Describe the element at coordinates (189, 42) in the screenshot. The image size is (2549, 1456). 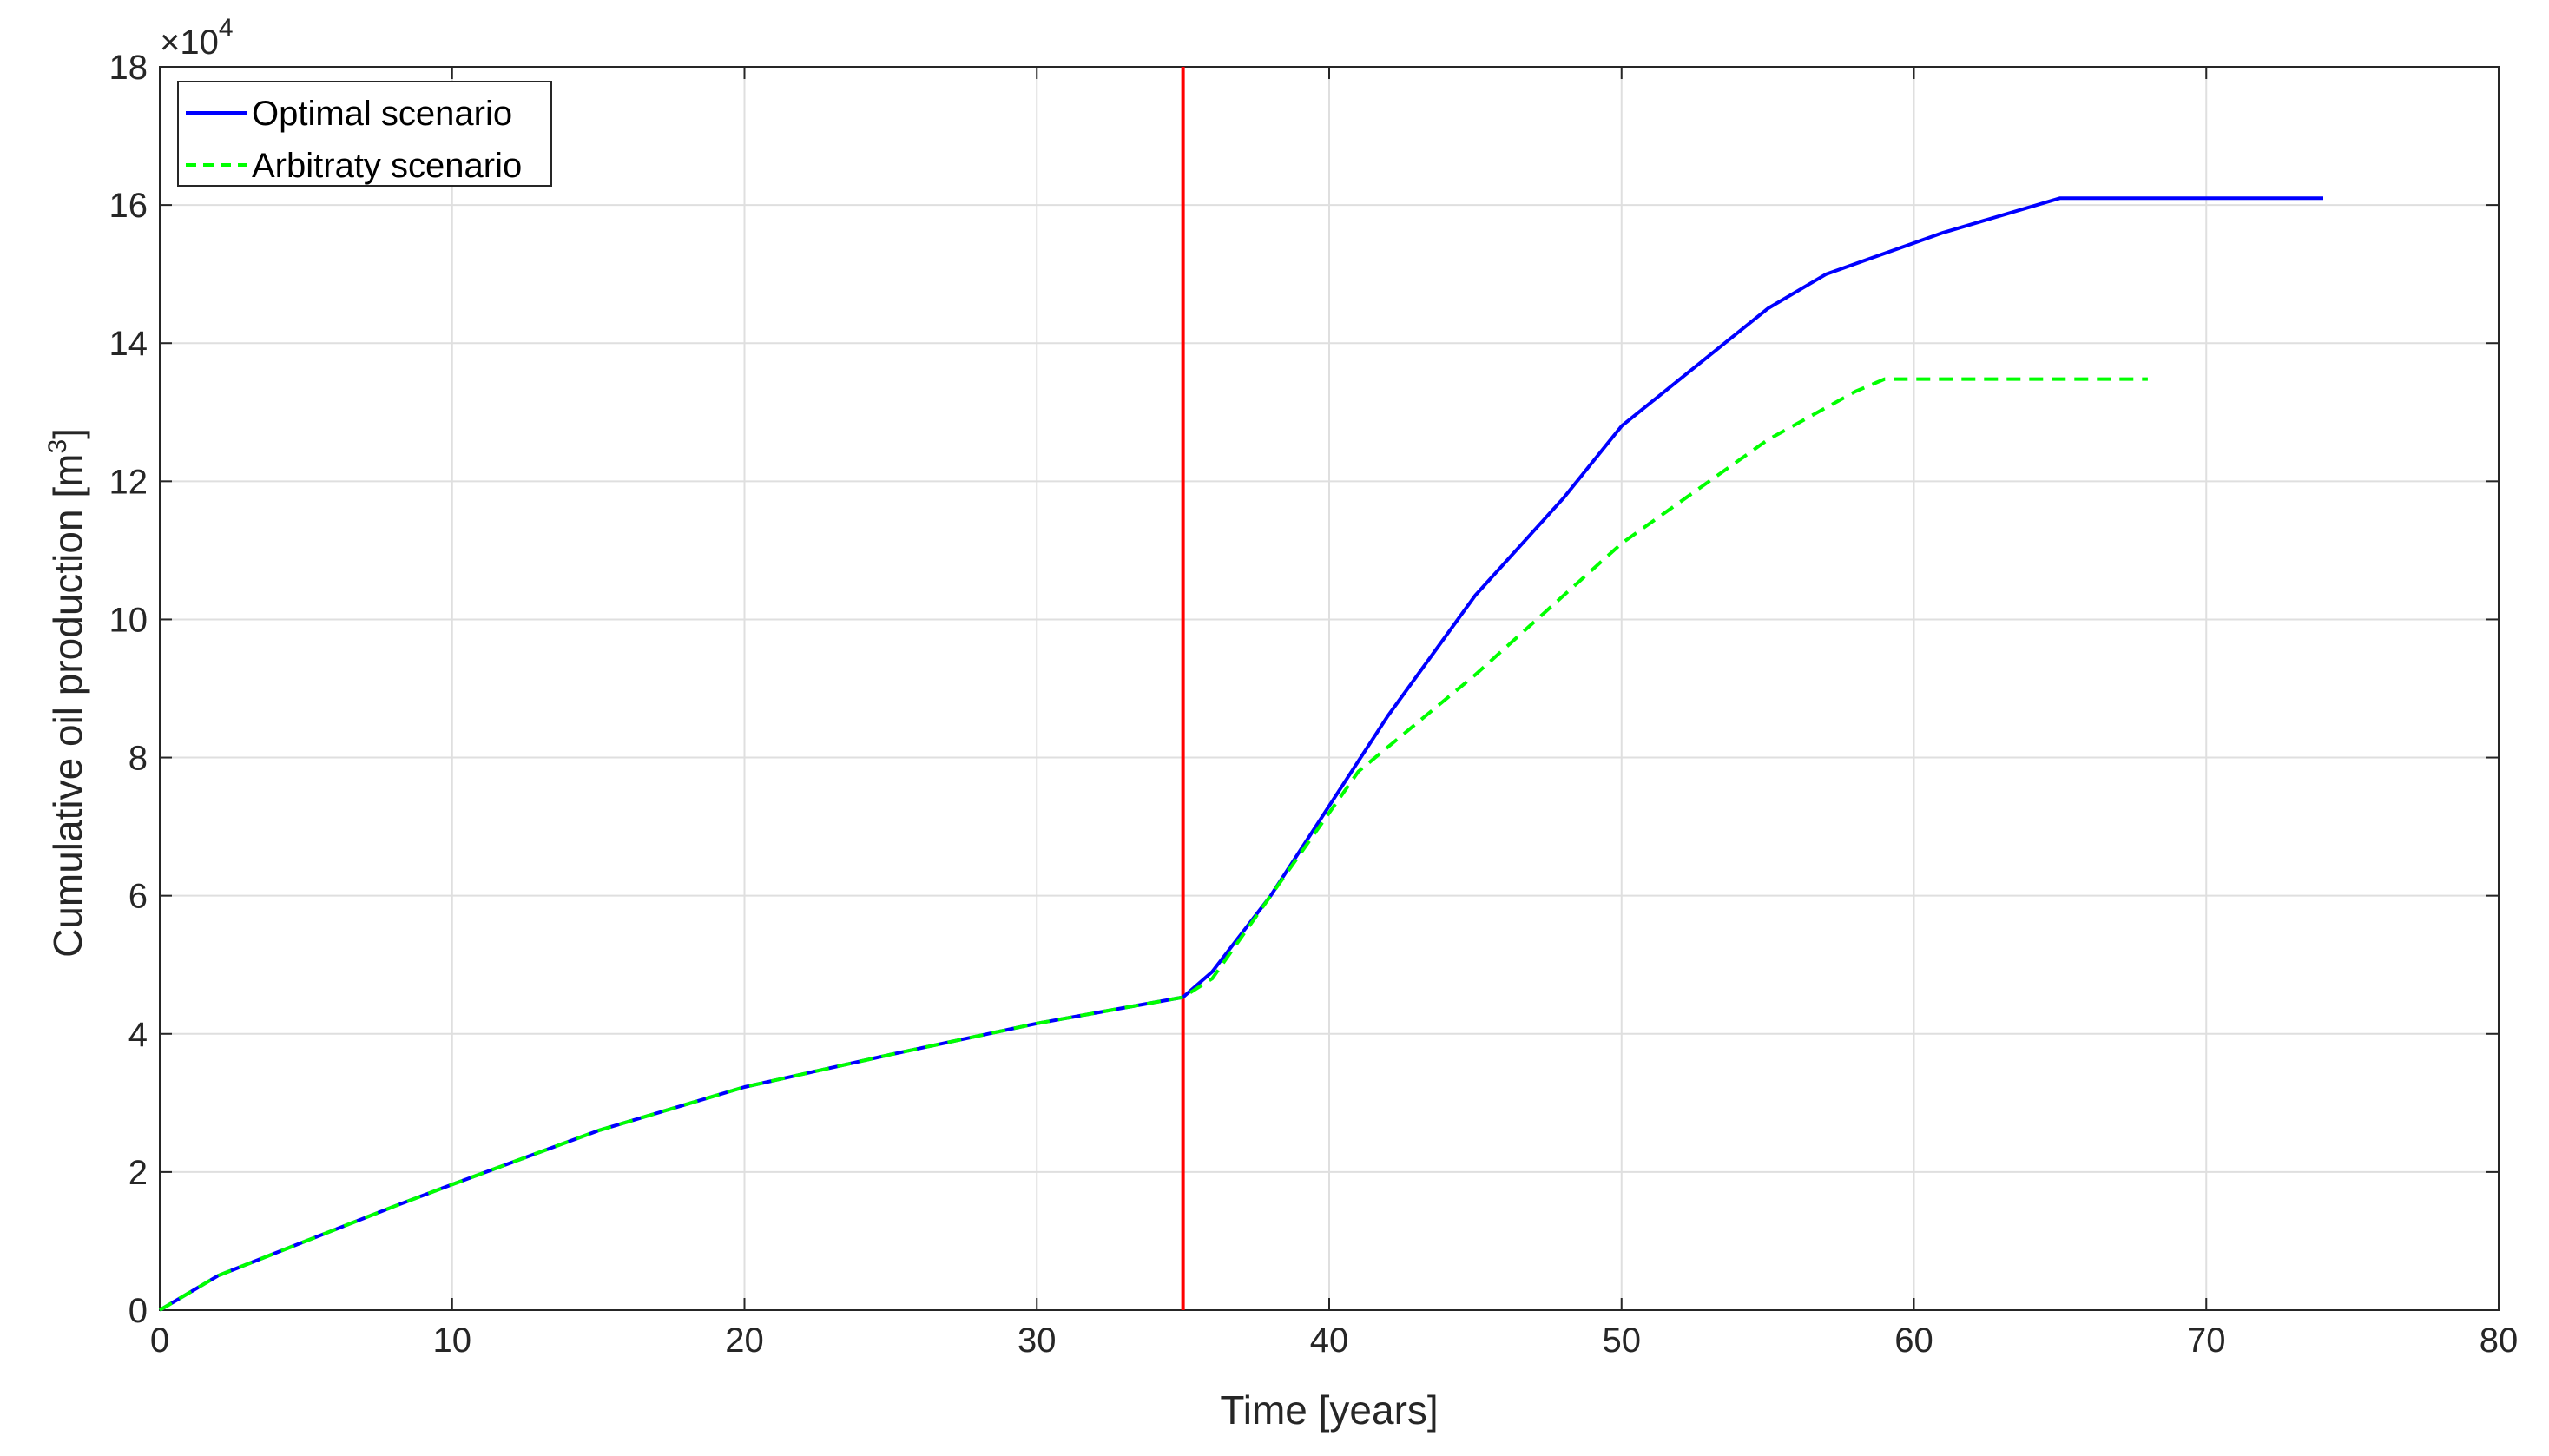
I see `y-axis-exponent-base: ×10` at that location.